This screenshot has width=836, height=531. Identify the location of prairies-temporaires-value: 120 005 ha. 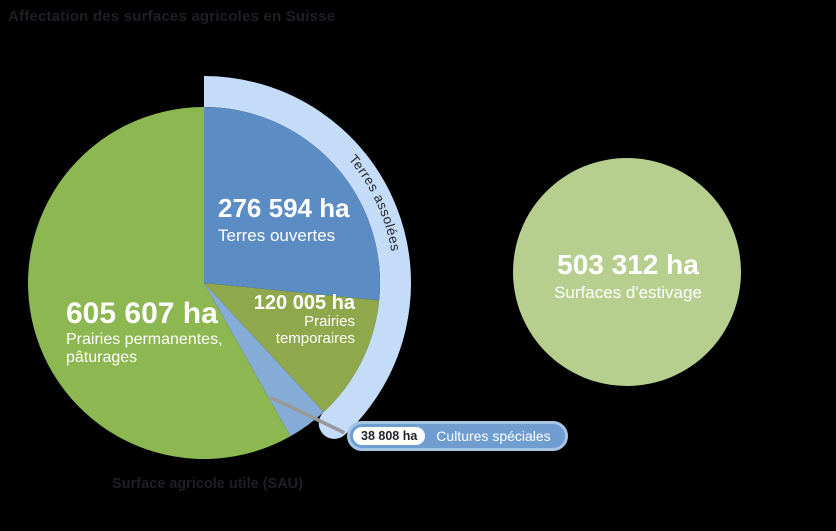
(304, 303).